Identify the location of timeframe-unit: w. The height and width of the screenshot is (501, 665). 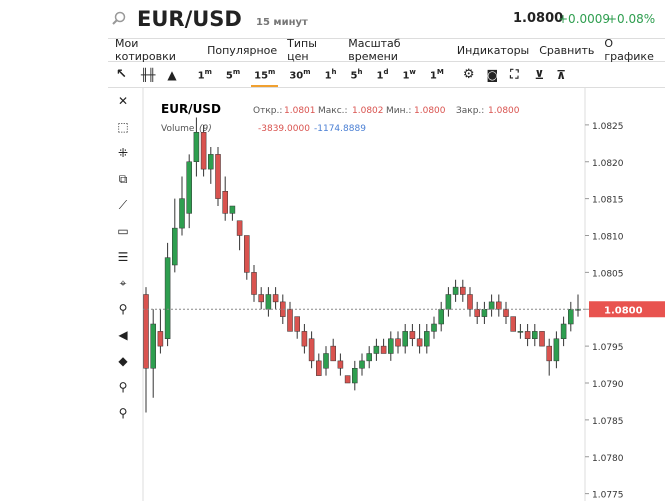
(412, 71).